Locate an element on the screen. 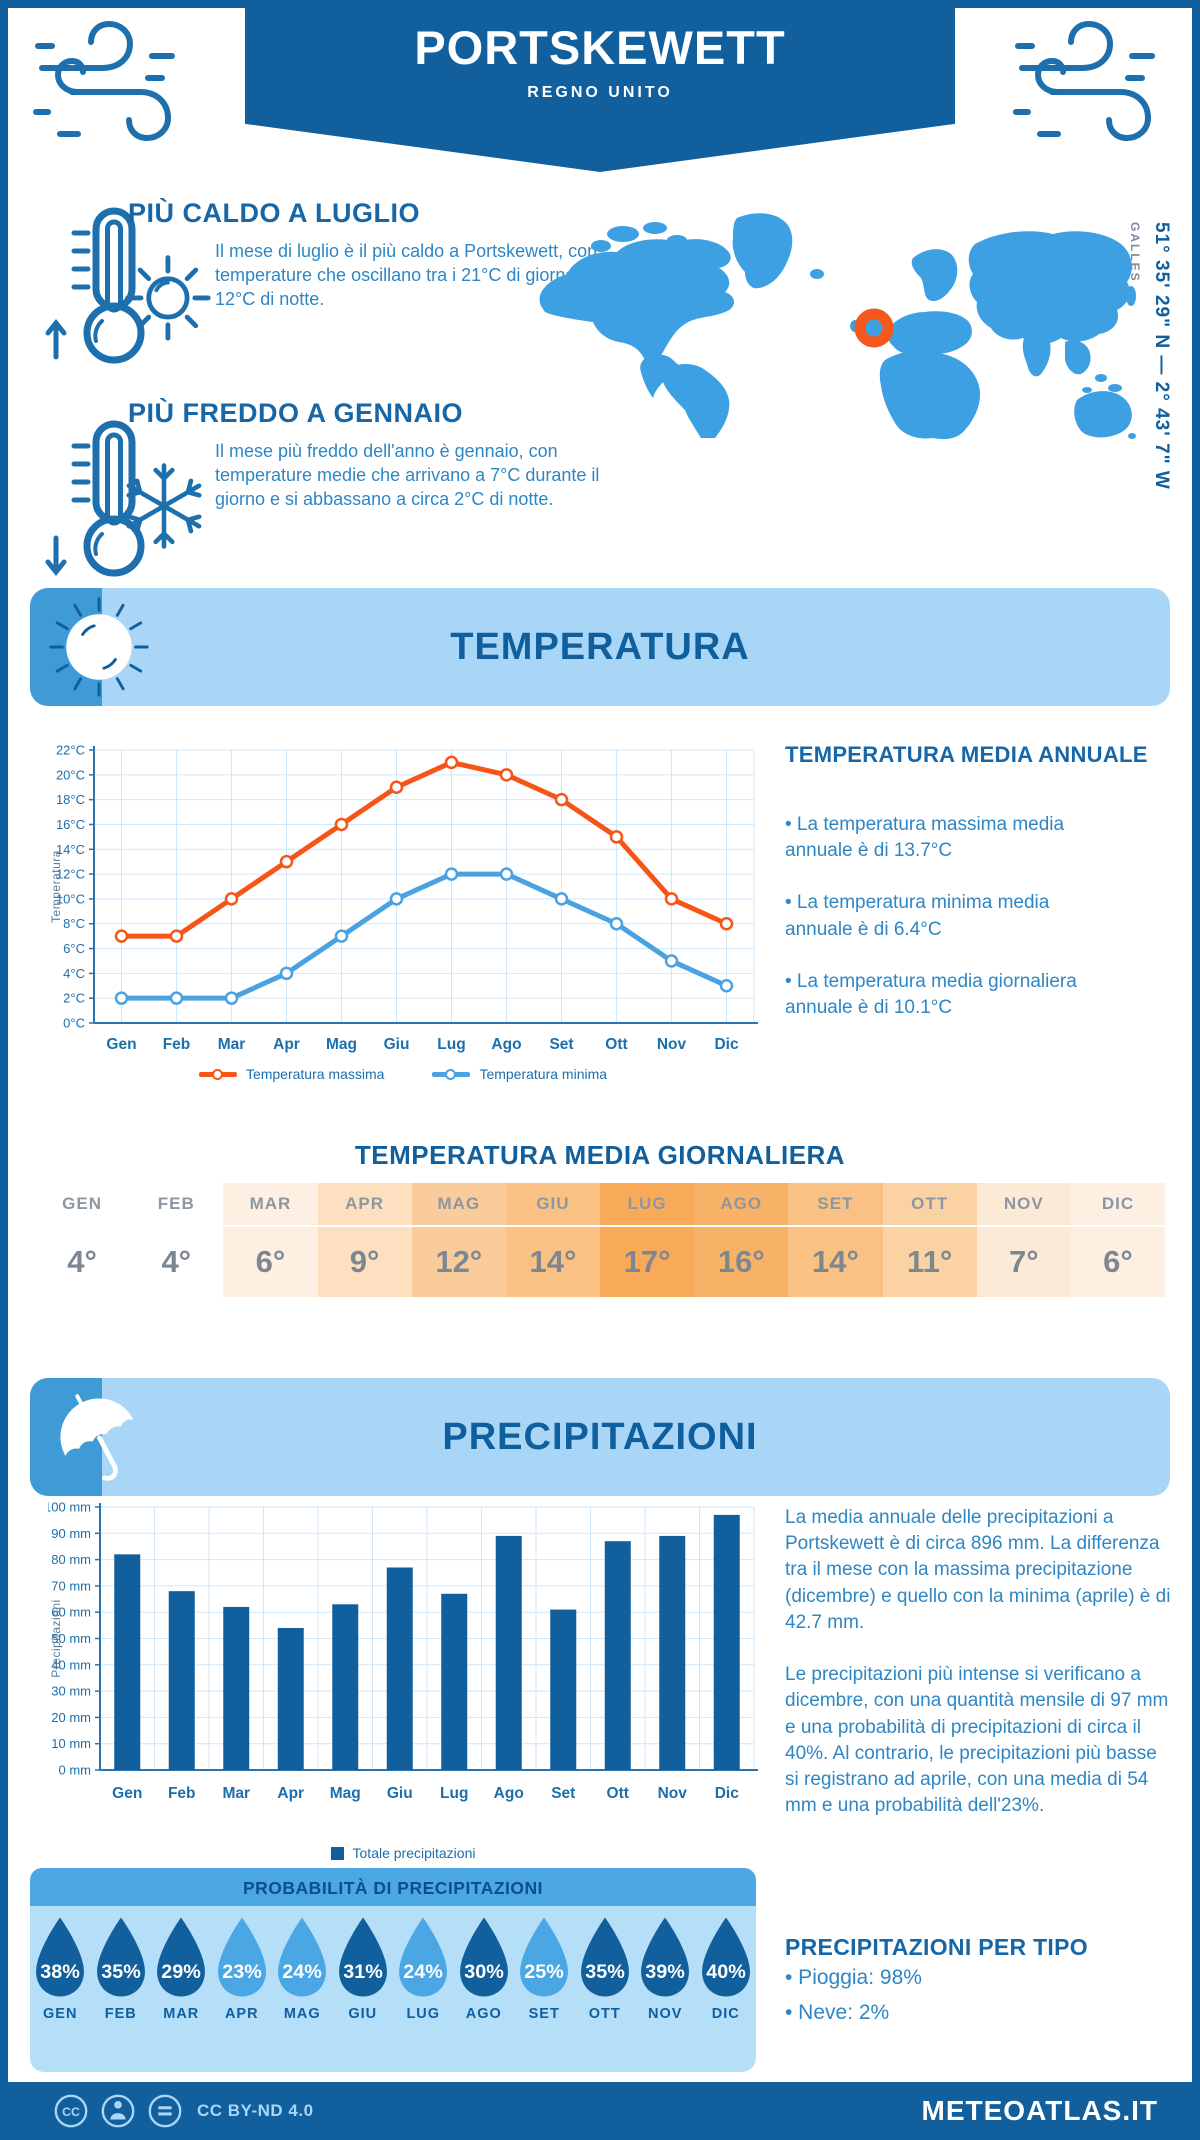 This screenshot has width=1200, height=2140. legend-item: Totale precipitazioni is located at coordinates (403, 1853).